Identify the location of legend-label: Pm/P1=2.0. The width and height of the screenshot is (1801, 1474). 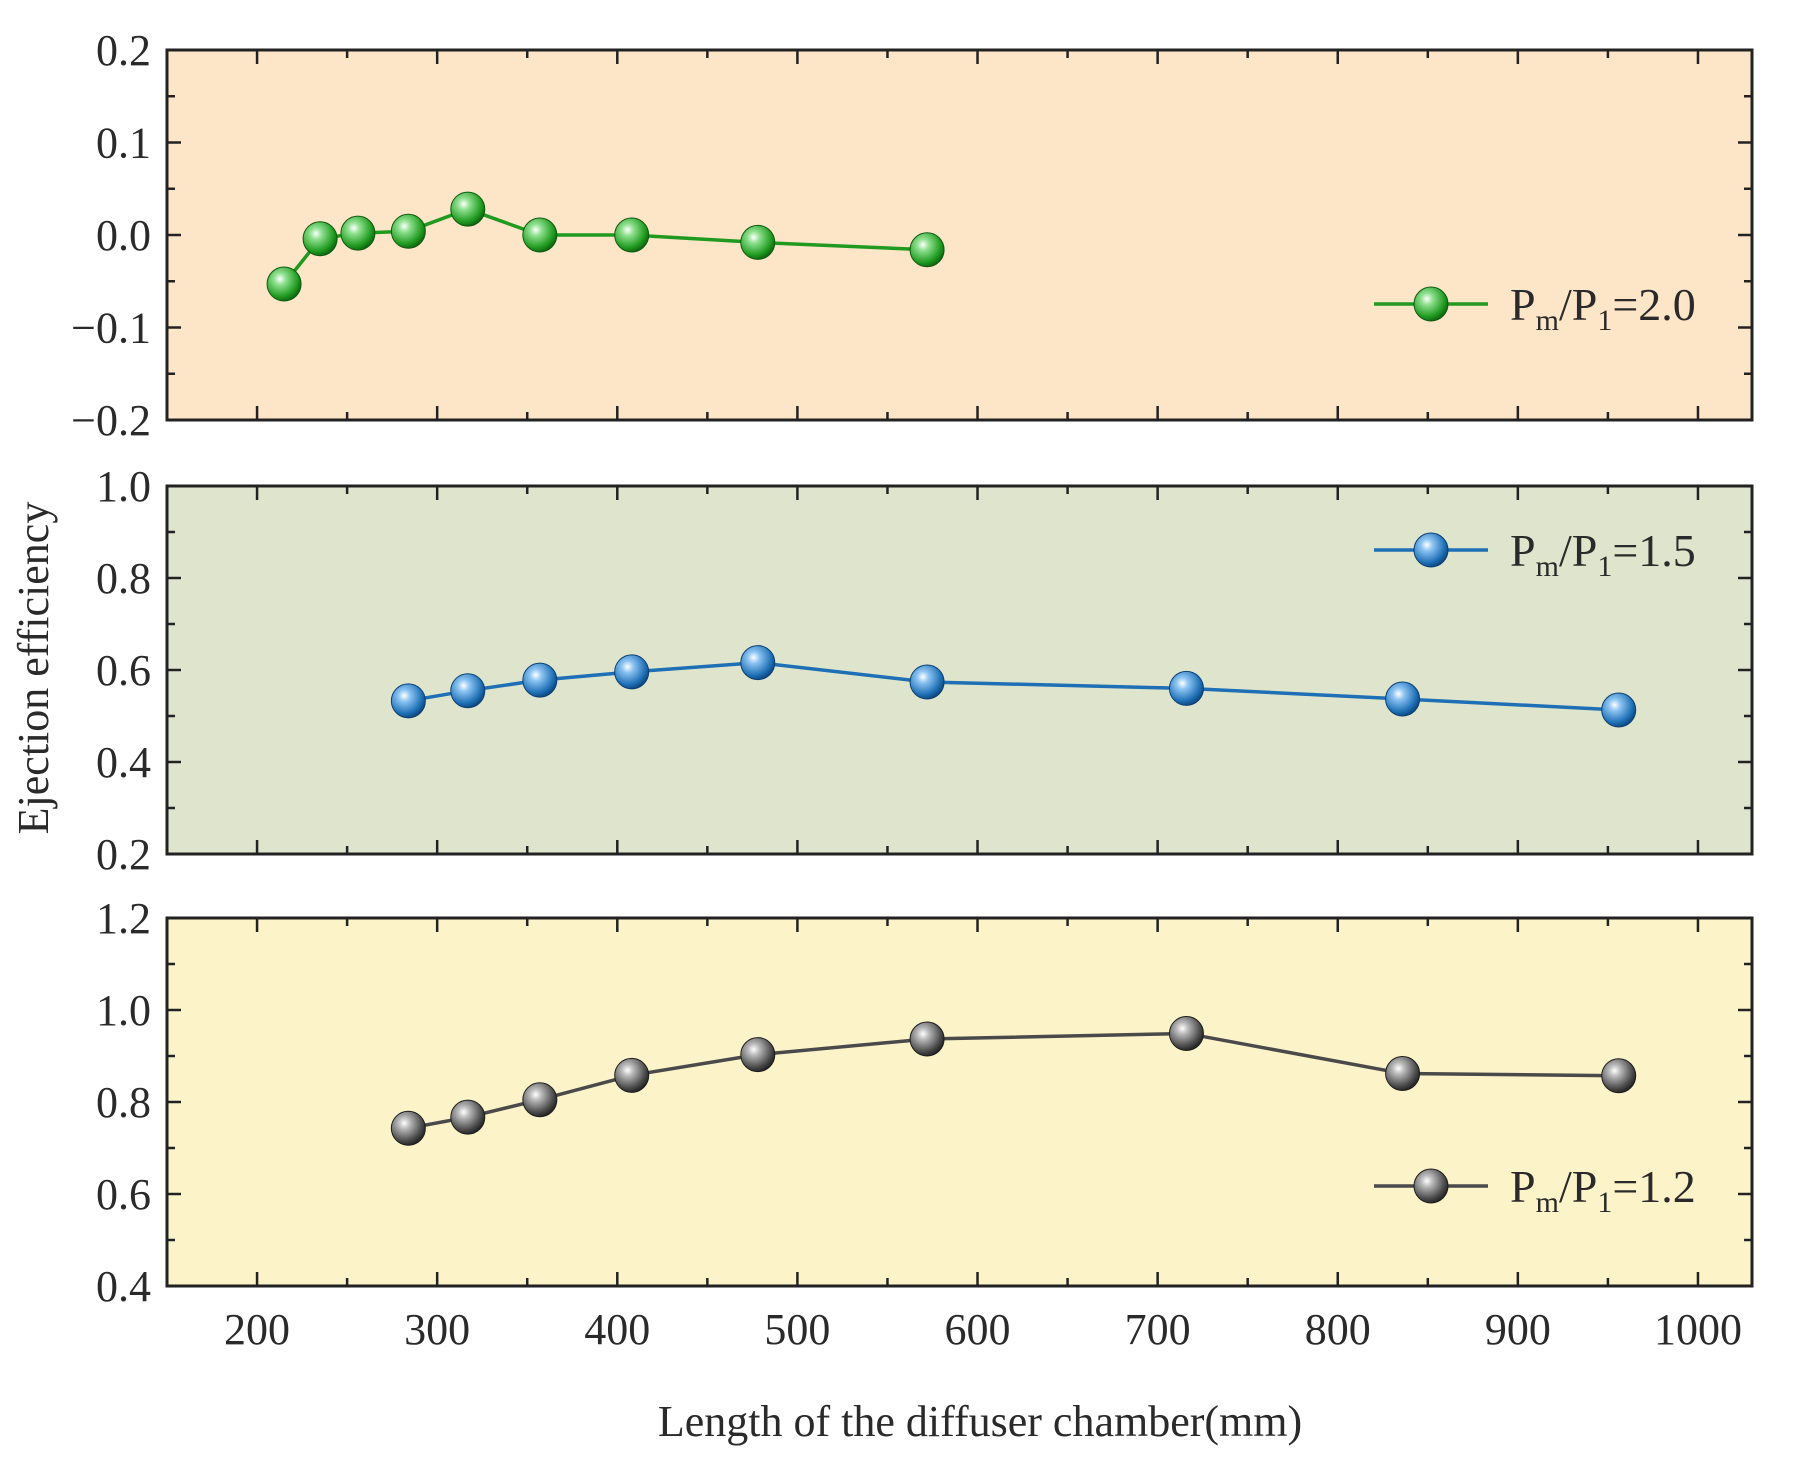
(1603, 308).